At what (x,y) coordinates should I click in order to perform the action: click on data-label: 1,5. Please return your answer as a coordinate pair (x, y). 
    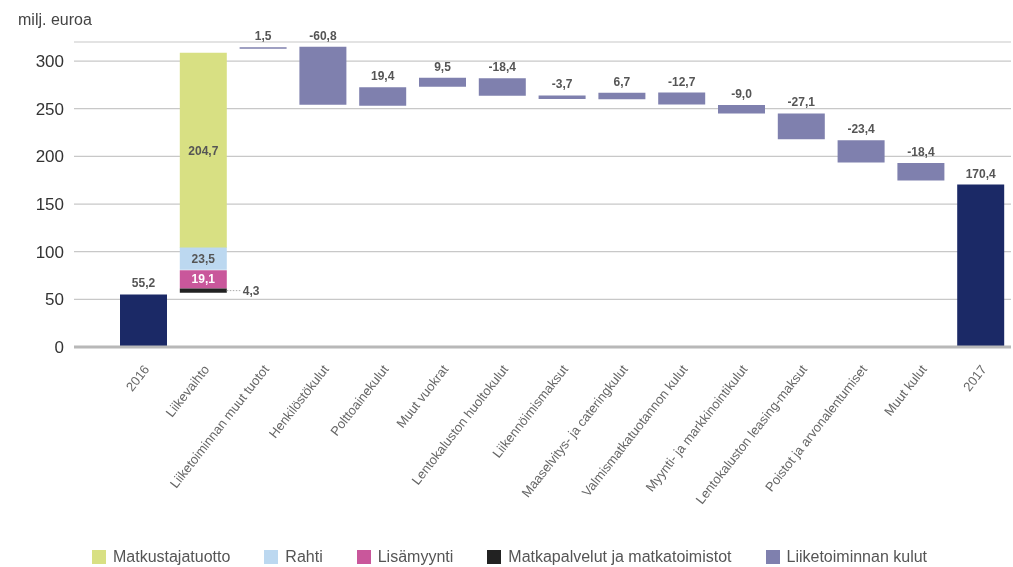
    Looking at the image, I should click on (263, 36).